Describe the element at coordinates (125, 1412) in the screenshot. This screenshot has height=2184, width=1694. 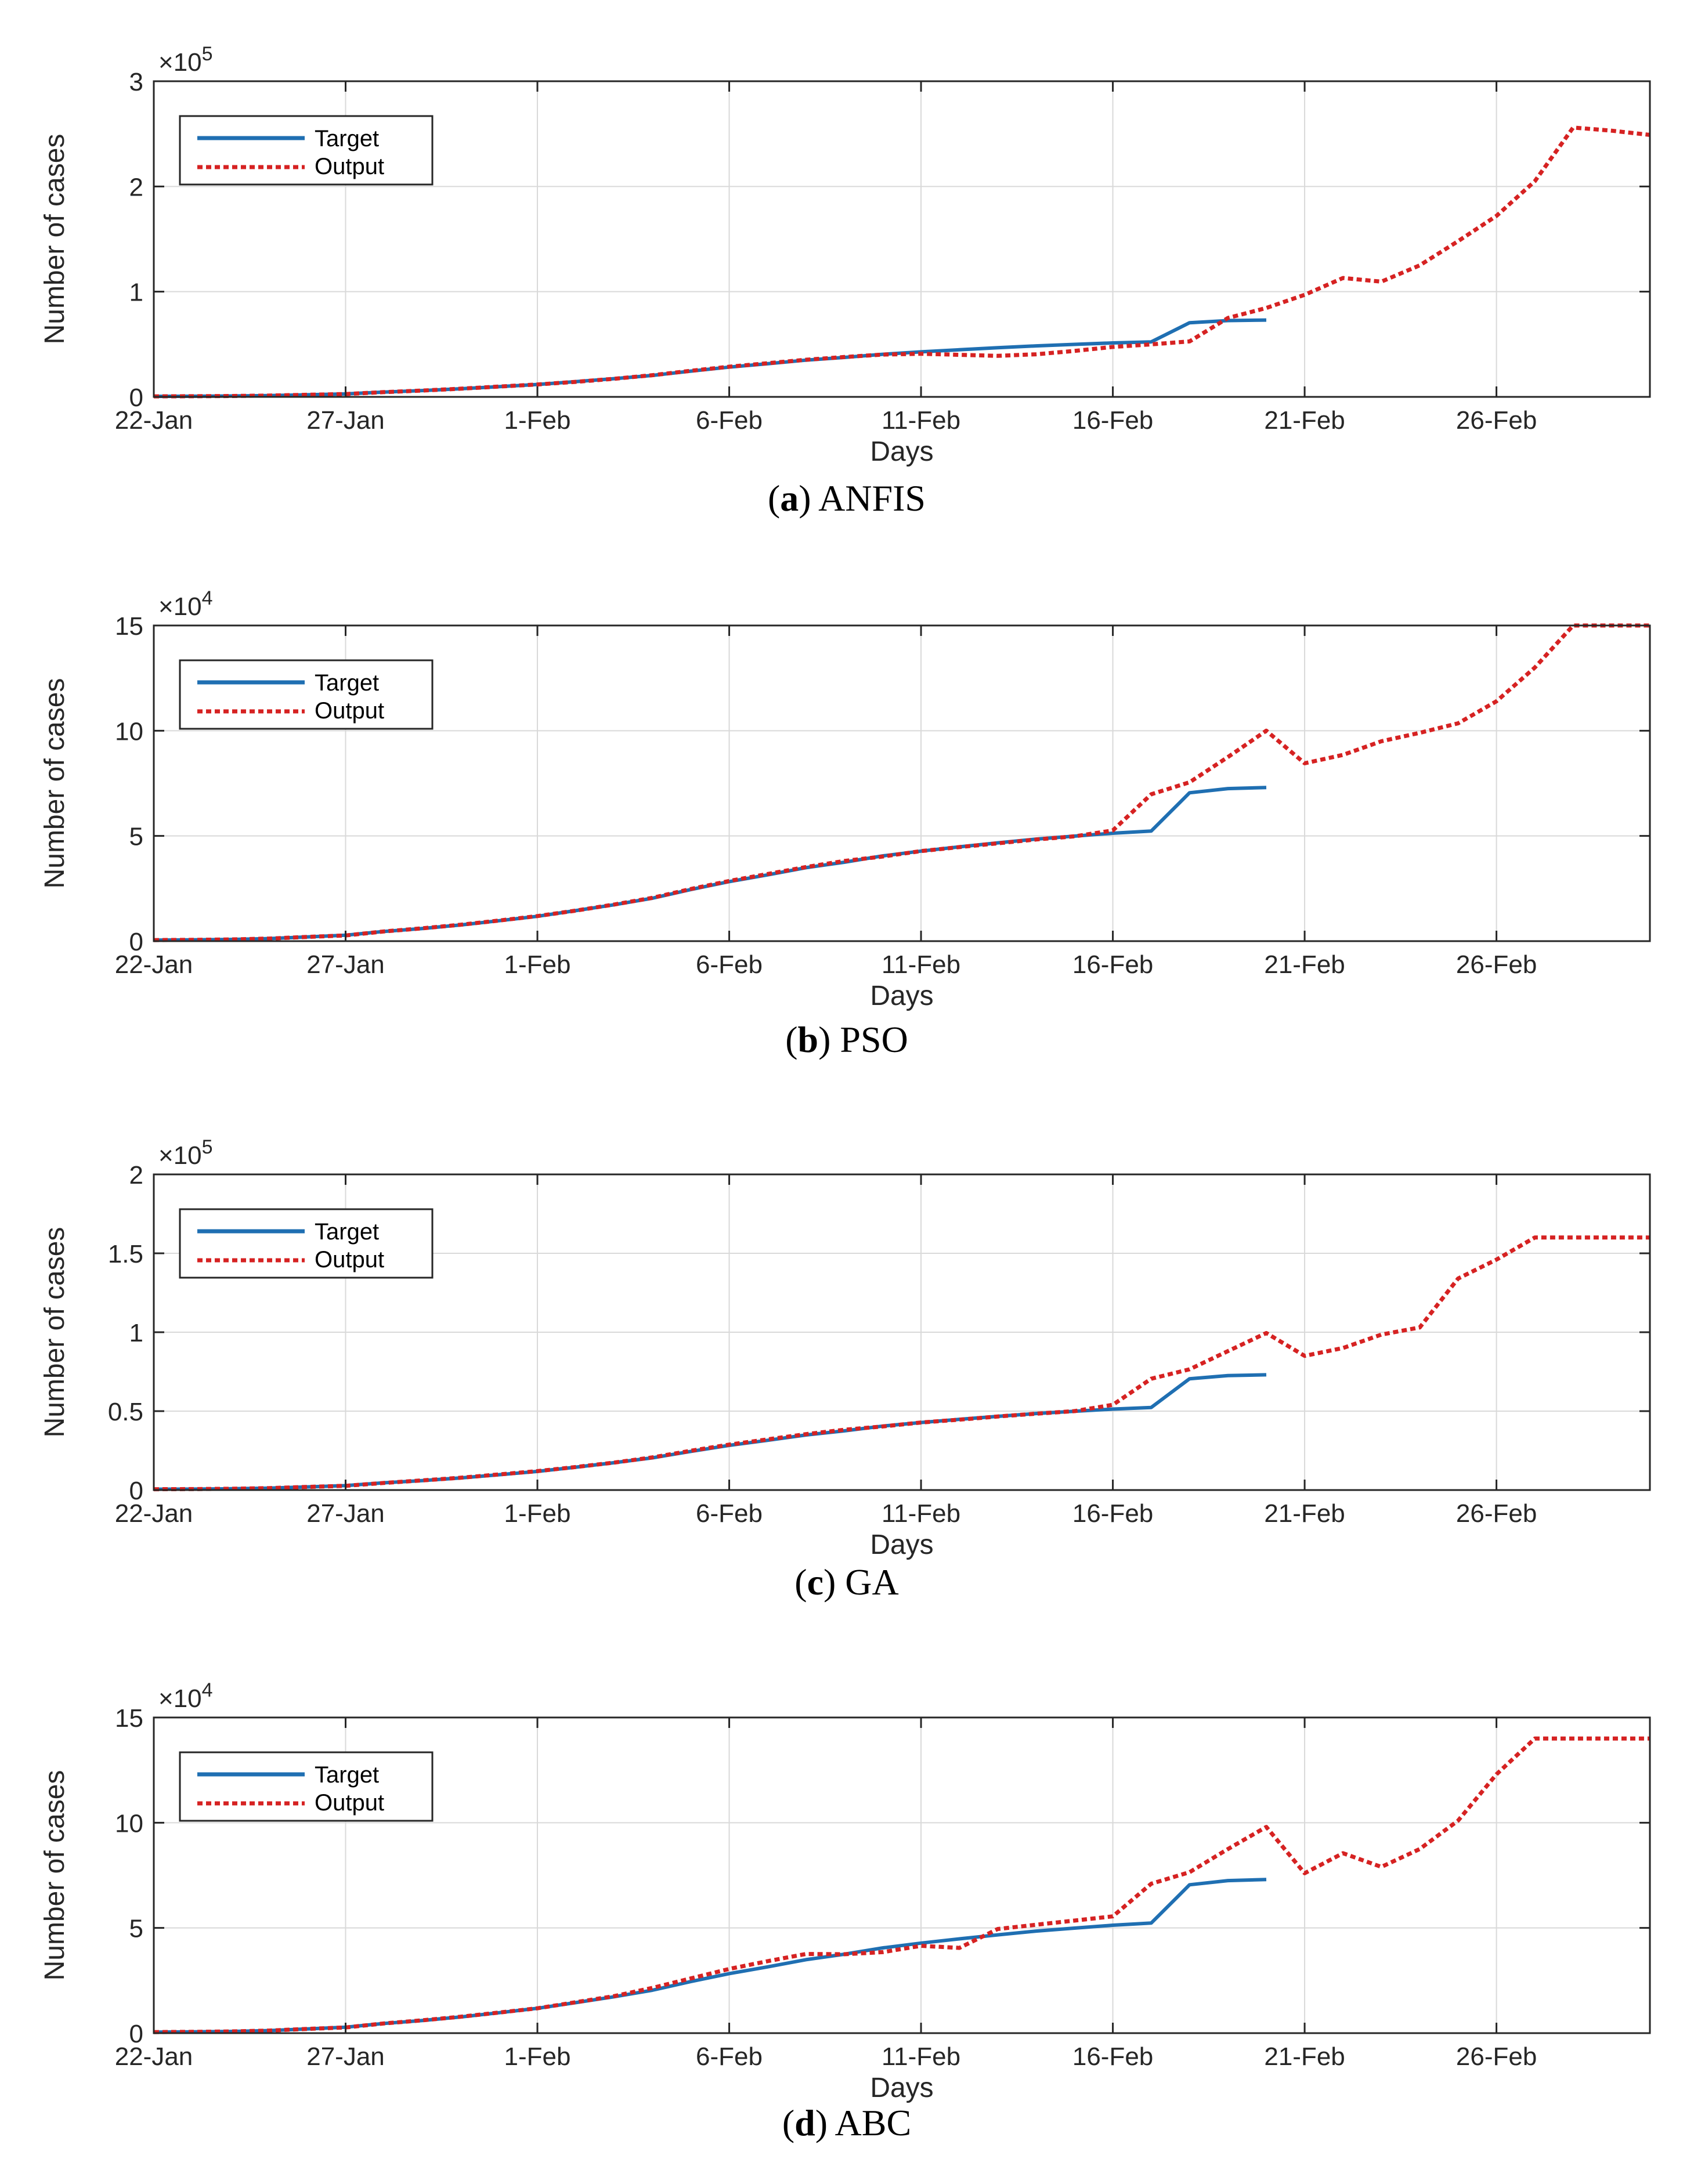
I see `y-tick-label: 0.5` at that location.